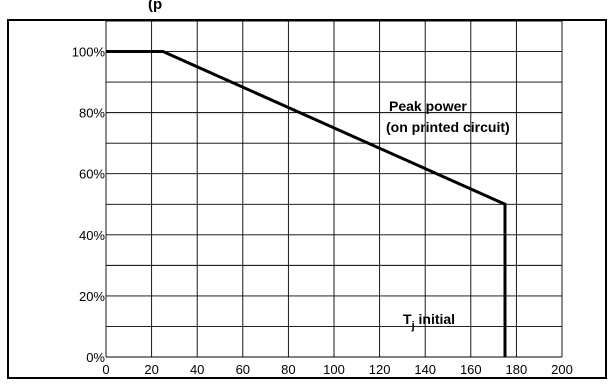  Describe the element at coordinates (243, 369) in the screenshot. I see `x-tick-label: 60` at that location.